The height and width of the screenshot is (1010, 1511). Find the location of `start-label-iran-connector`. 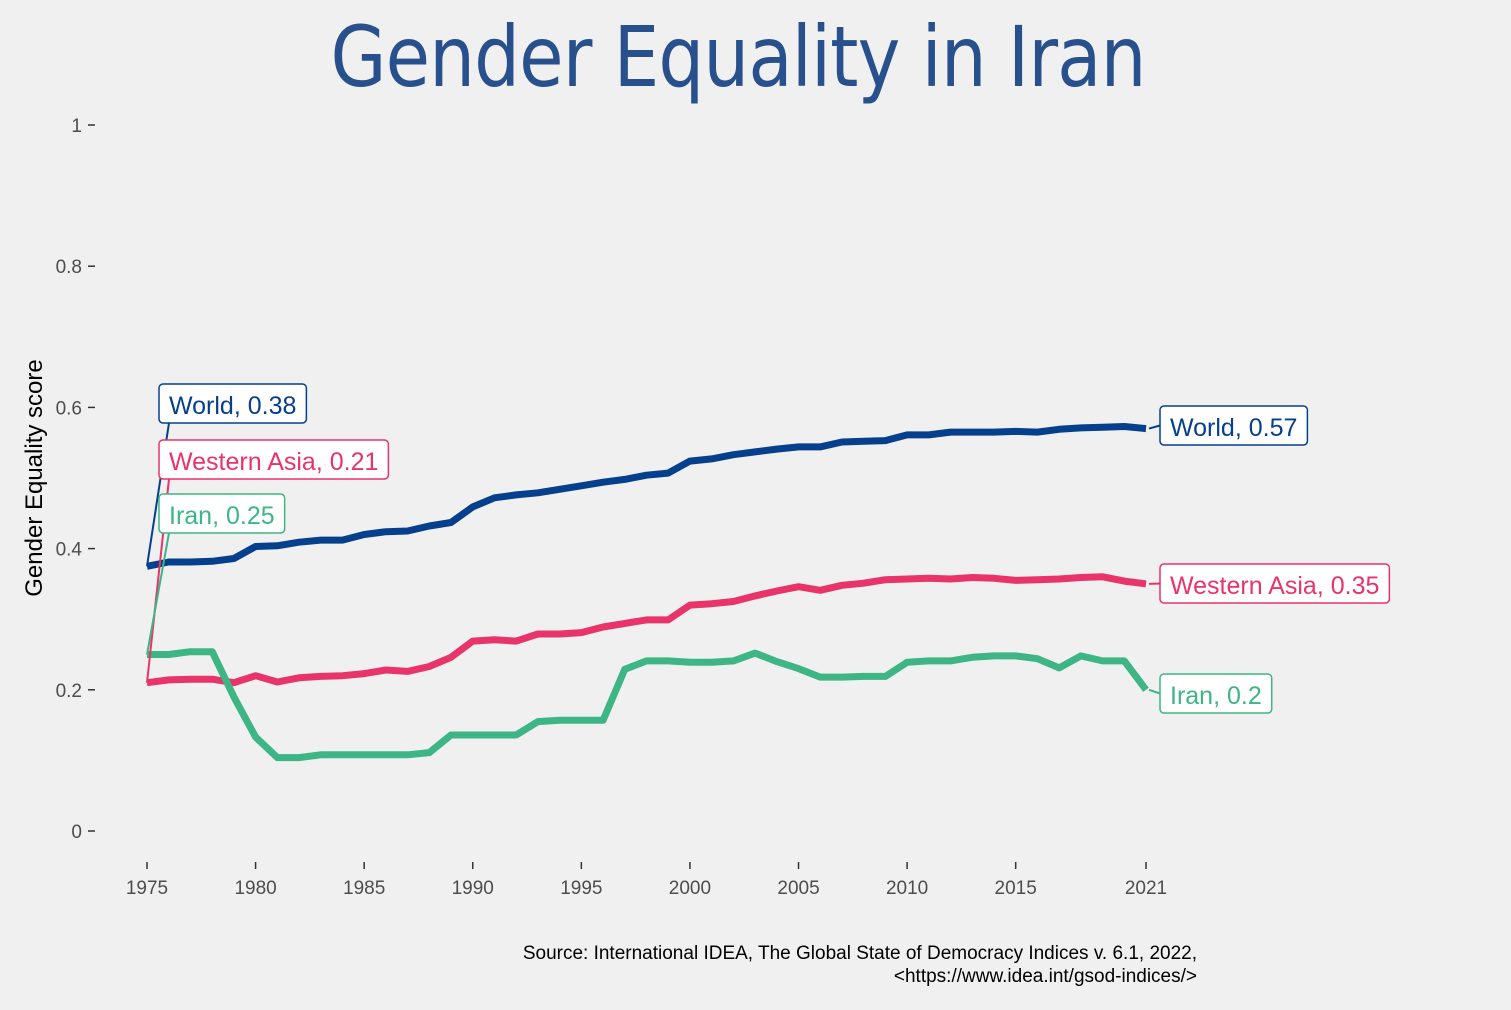

start-label-iran-connector is located at coordinates (158, 593).